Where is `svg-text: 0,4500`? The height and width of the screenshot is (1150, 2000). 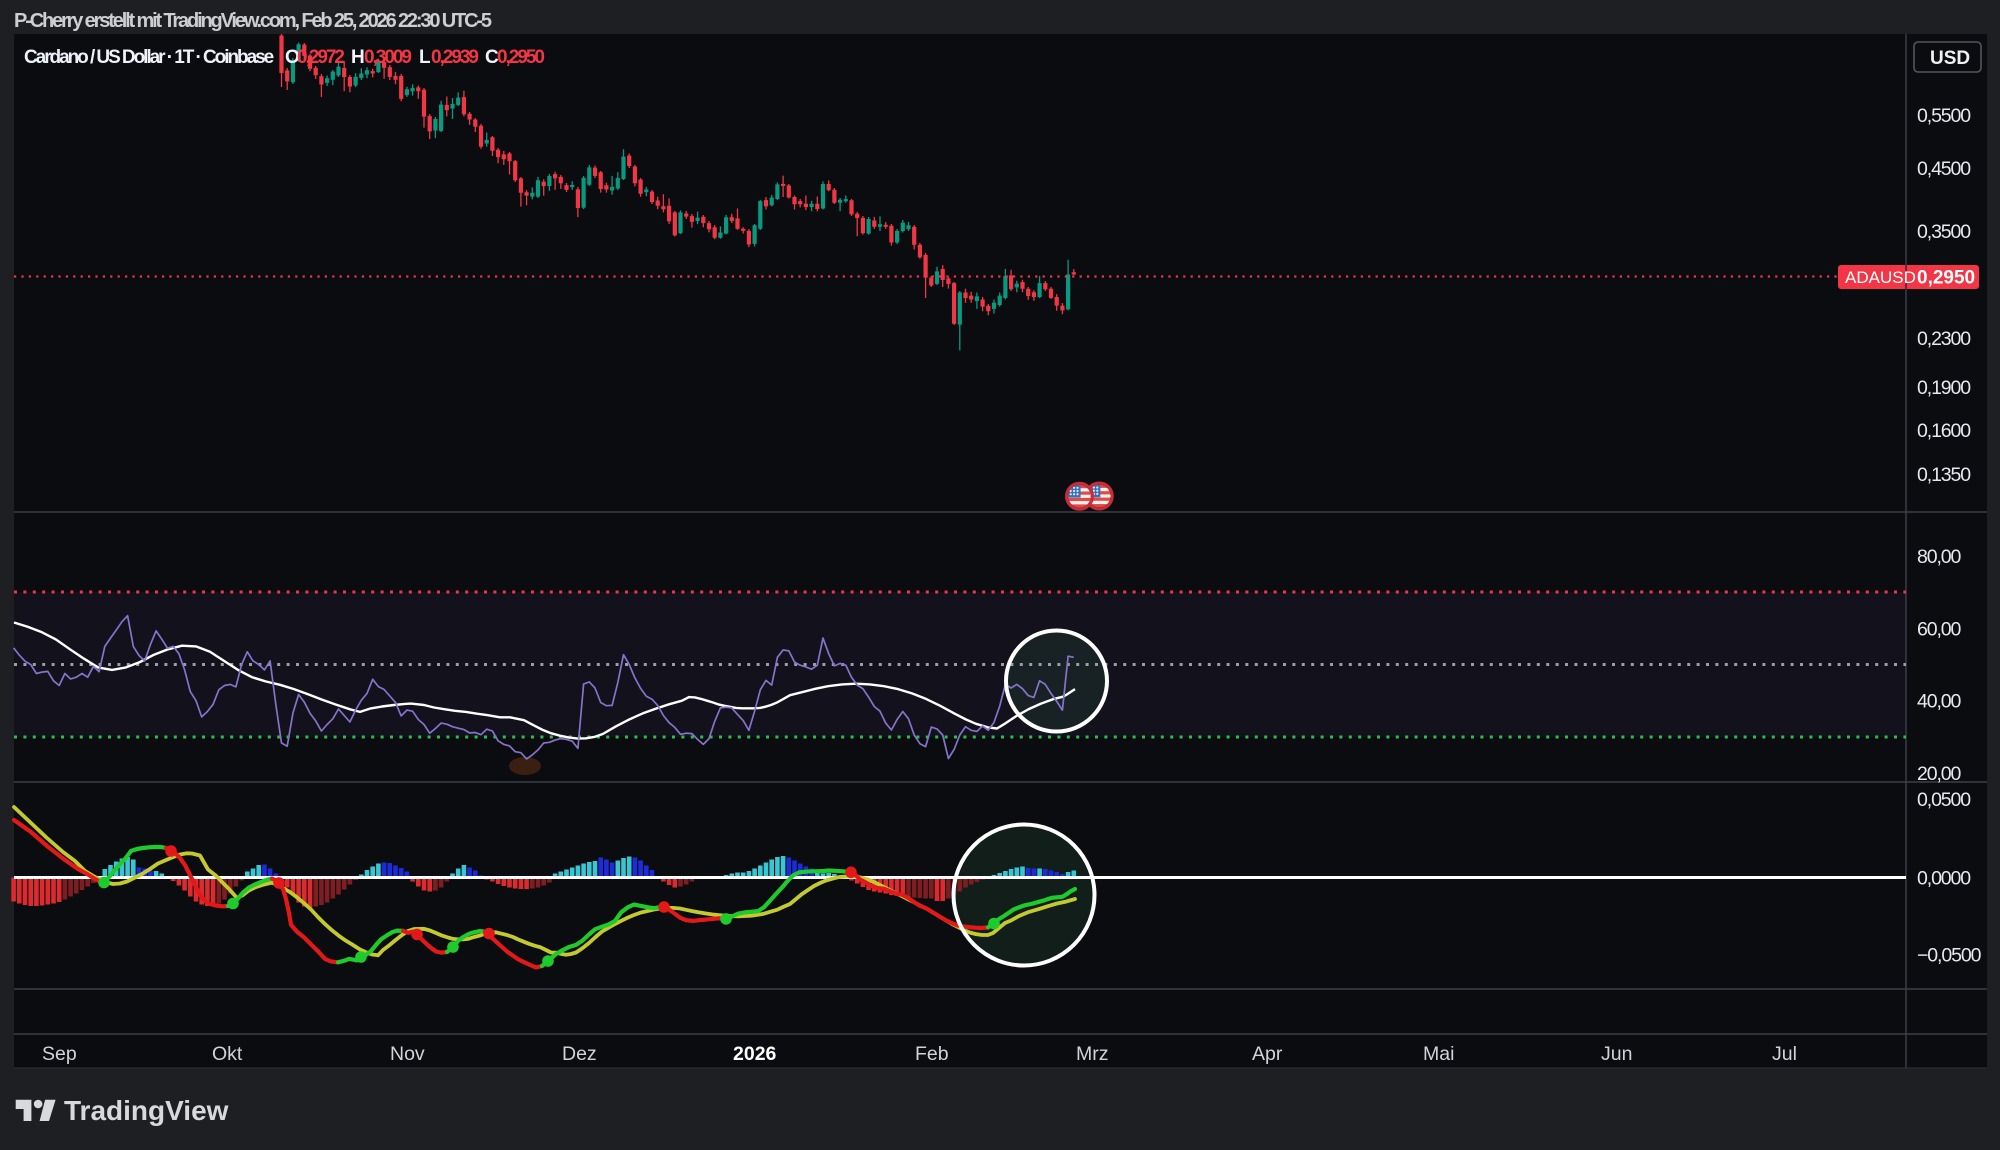 svg-text: 0,4500 is located at coordinates (1944, 169).